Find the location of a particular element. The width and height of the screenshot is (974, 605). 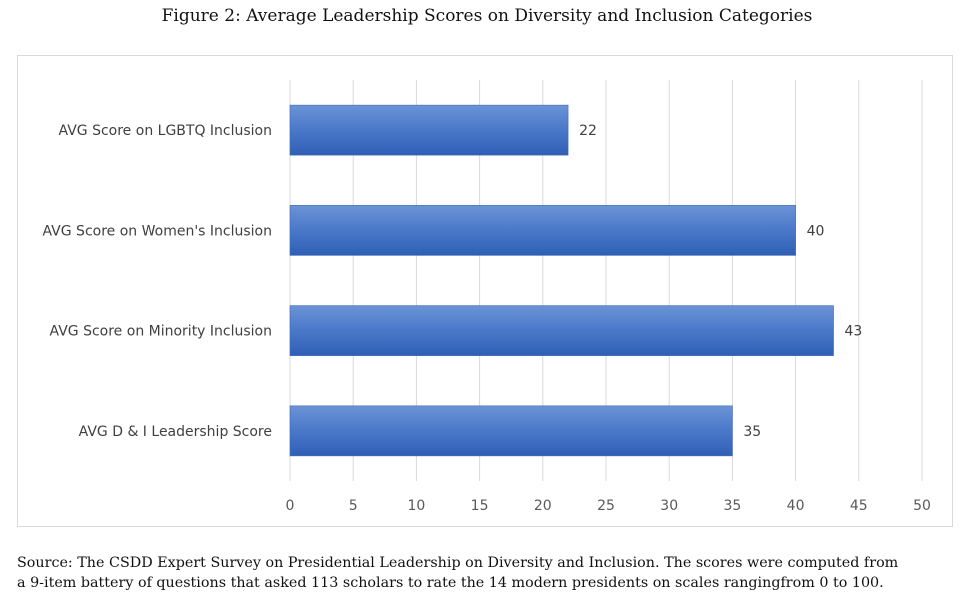

category-label: AVG Score on Women's Inclusion is located at coordinates (158, 231).